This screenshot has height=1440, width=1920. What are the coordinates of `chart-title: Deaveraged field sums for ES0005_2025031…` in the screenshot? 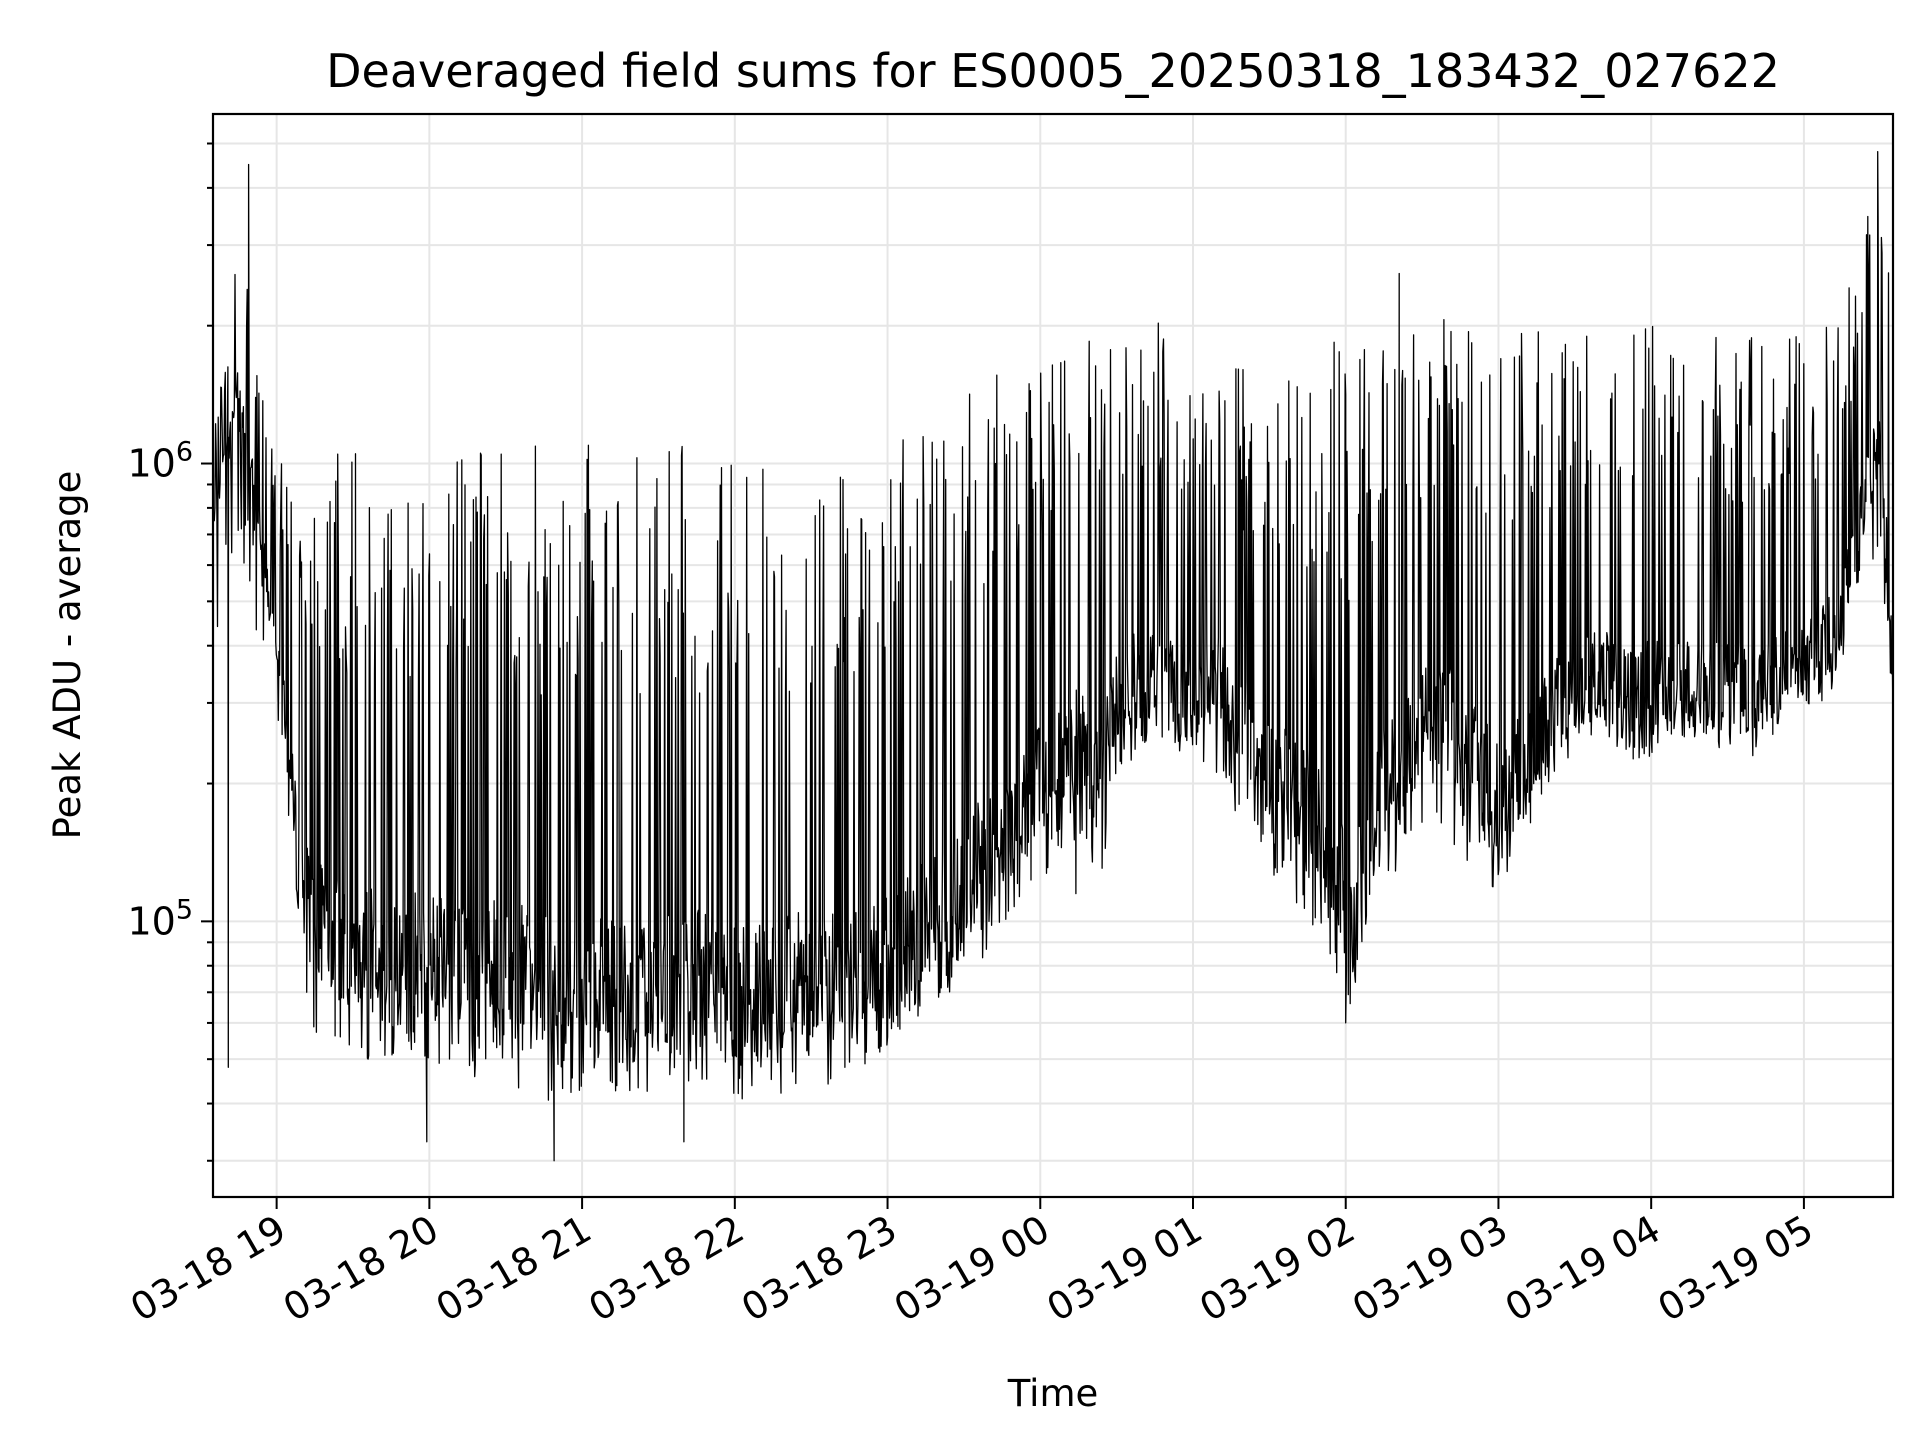 It's located at (1053, 71).